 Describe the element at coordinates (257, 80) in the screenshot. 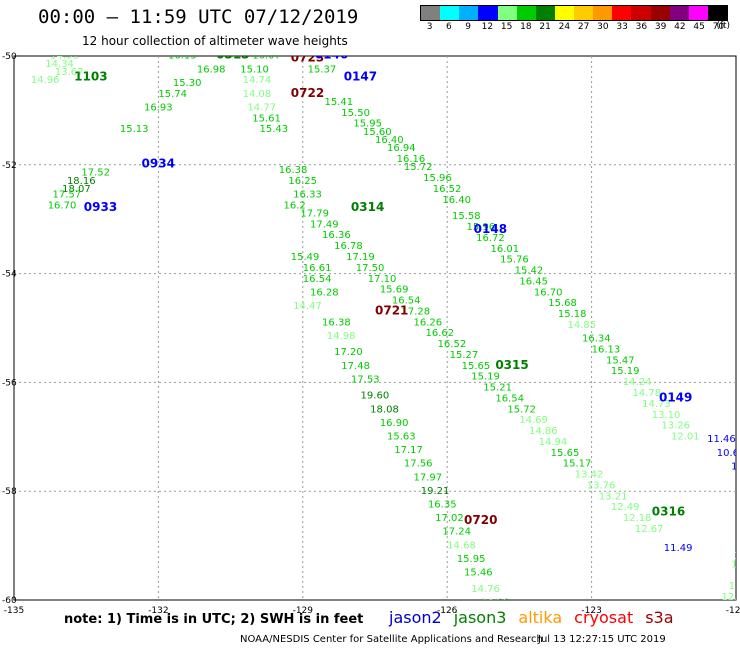

I see `wave-height-value: 14.74` at that location.